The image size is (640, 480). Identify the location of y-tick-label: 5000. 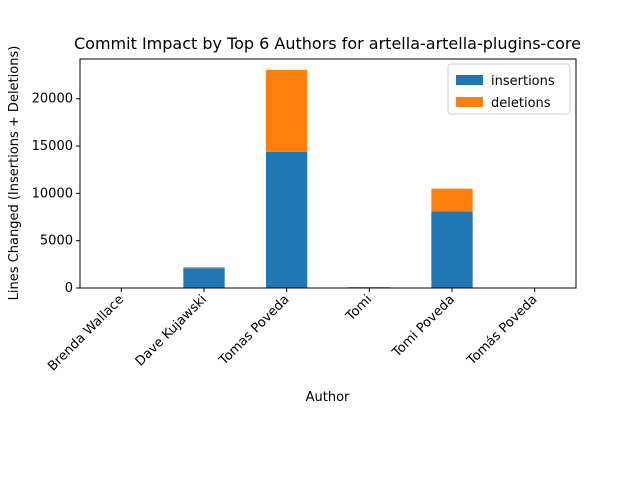
(56, 241).